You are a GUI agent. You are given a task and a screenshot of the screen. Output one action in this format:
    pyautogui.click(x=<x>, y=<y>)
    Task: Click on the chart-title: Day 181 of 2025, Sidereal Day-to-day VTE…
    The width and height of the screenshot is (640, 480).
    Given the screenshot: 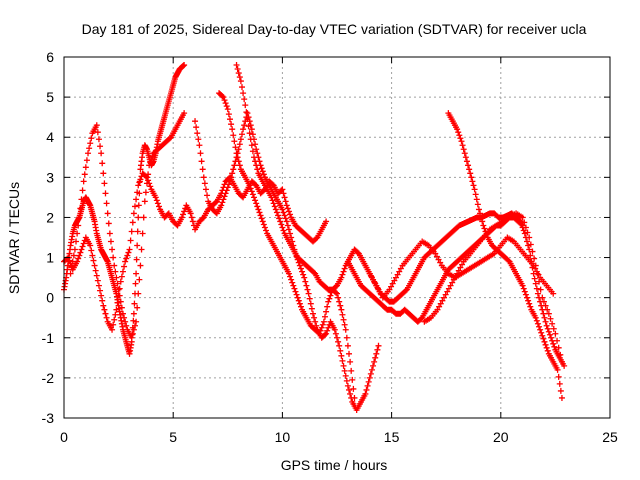 What is the action you would take?
    pyautogui.click(x=334, y=29)
    